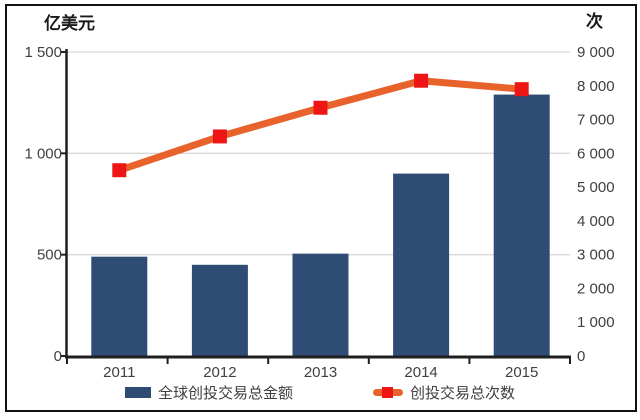  Describe the element at coordinates (58, 356) in the screenshot. I see `left-axis-tick-label: 0` at that location.